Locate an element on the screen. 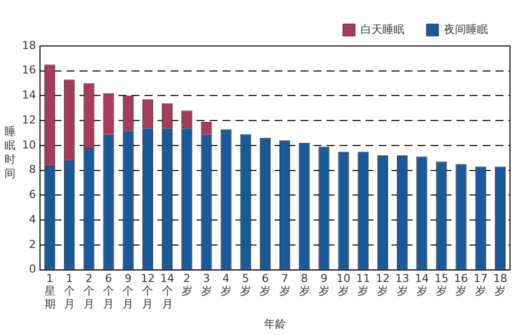 Image resolution: width=524 pixels, height=335 pixels. x-tick-label: 14岁 is located at coordinates (421, 285).